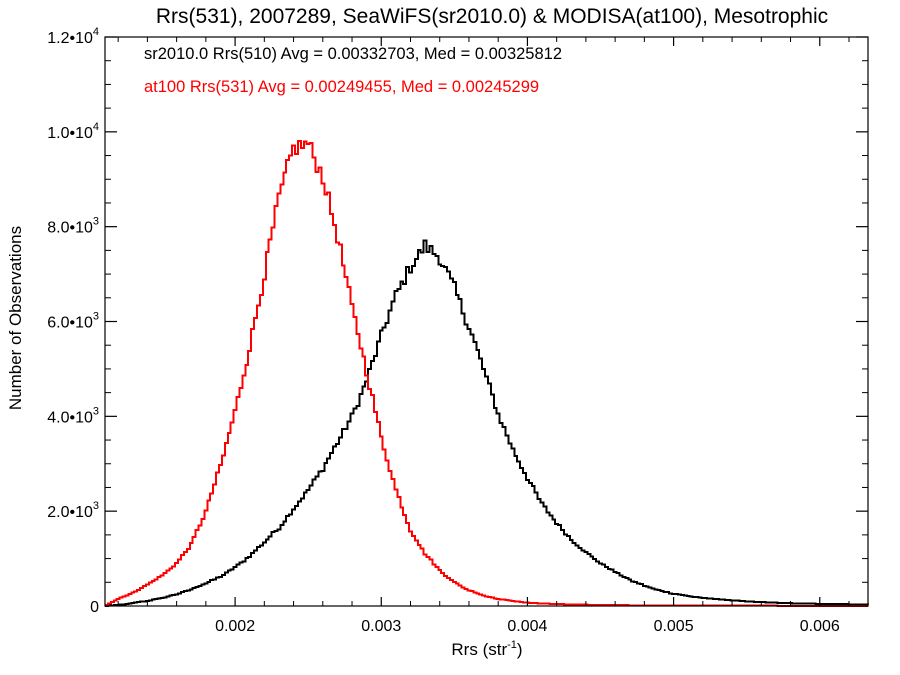 This screenshot has width=900, height=675. What do you see at coordinates (73, 36) in the screenshot?
I see `y-tick-label: 1.2•104` at bounding box center [73, 36].